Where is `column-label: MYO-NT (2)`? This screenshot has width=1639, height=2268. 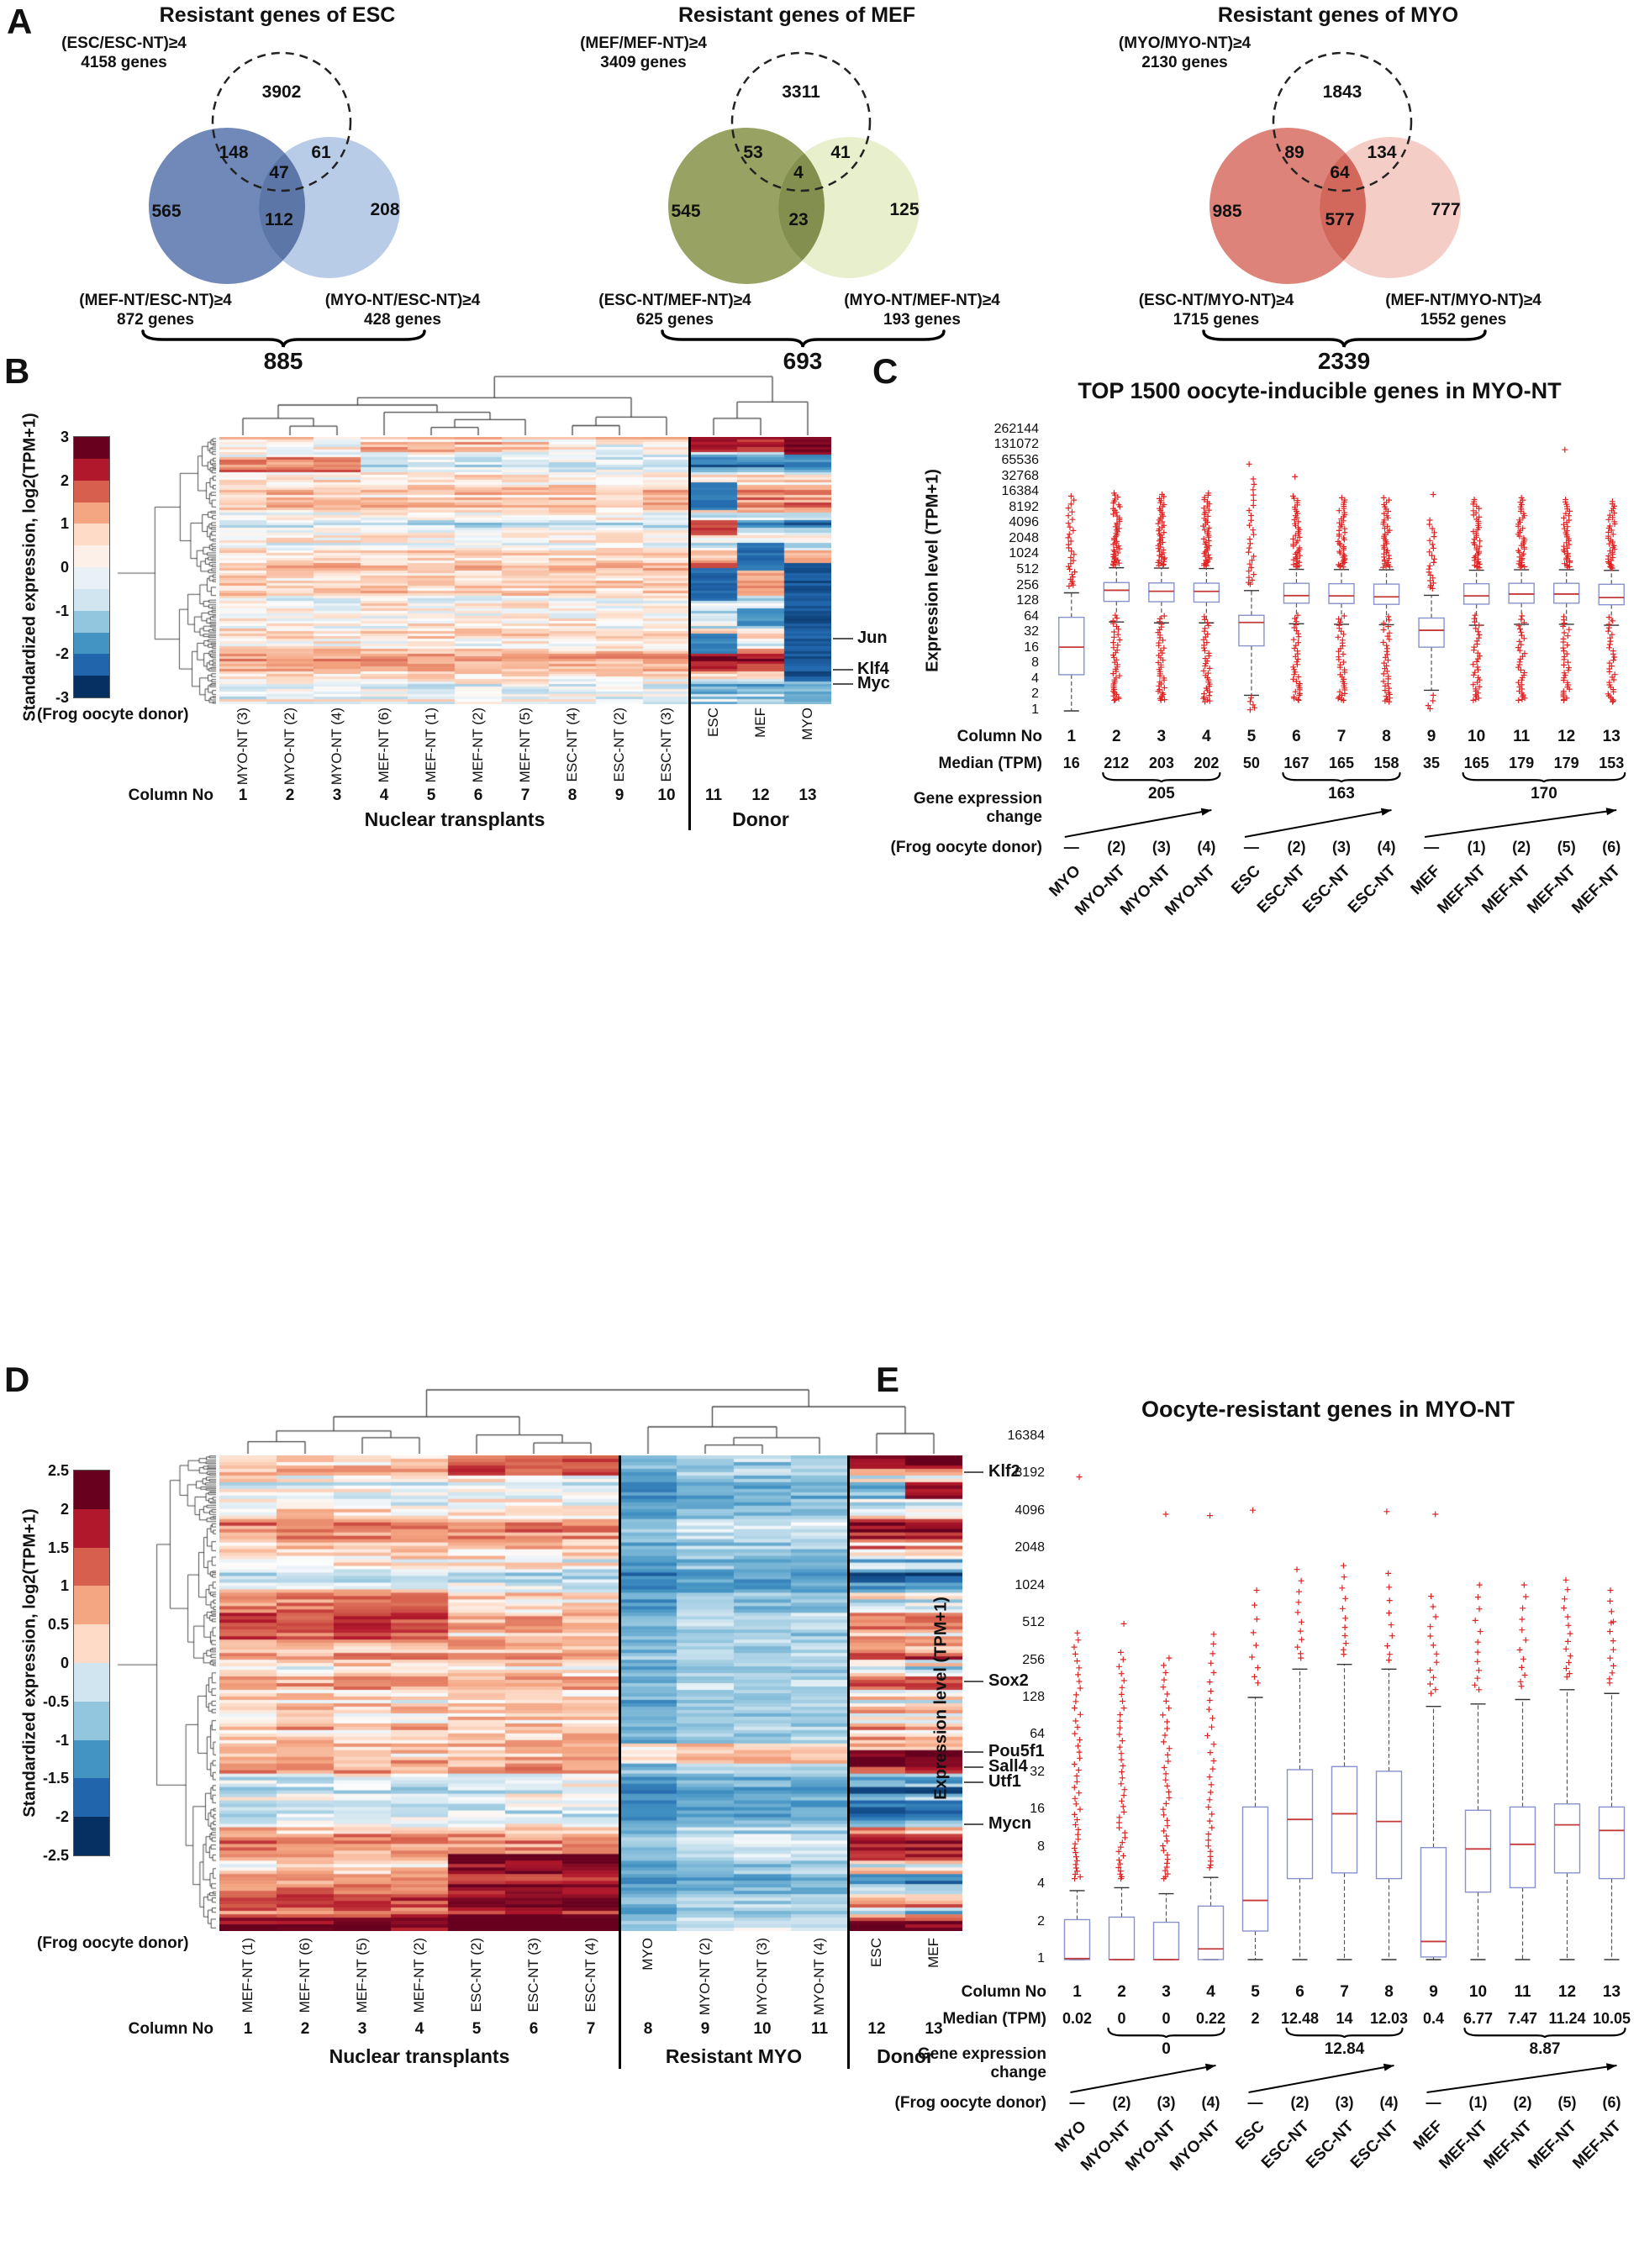 column-label: MYO-NT (2) is located at coordinates (290, 746).